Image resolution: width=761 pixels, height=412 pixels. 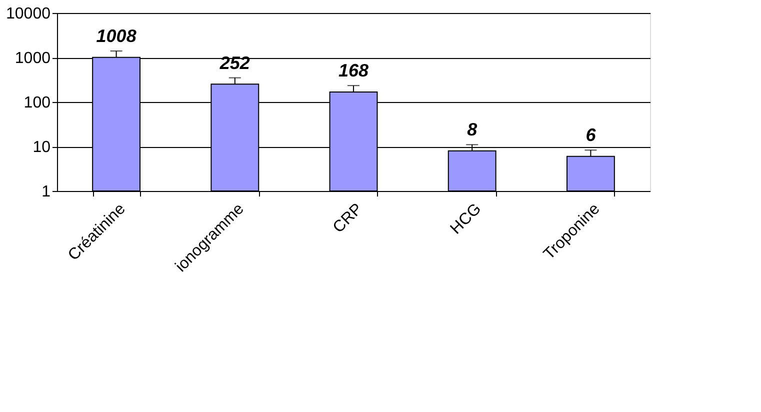 I want to click on data-label: 6, so click(x=591, y=135).